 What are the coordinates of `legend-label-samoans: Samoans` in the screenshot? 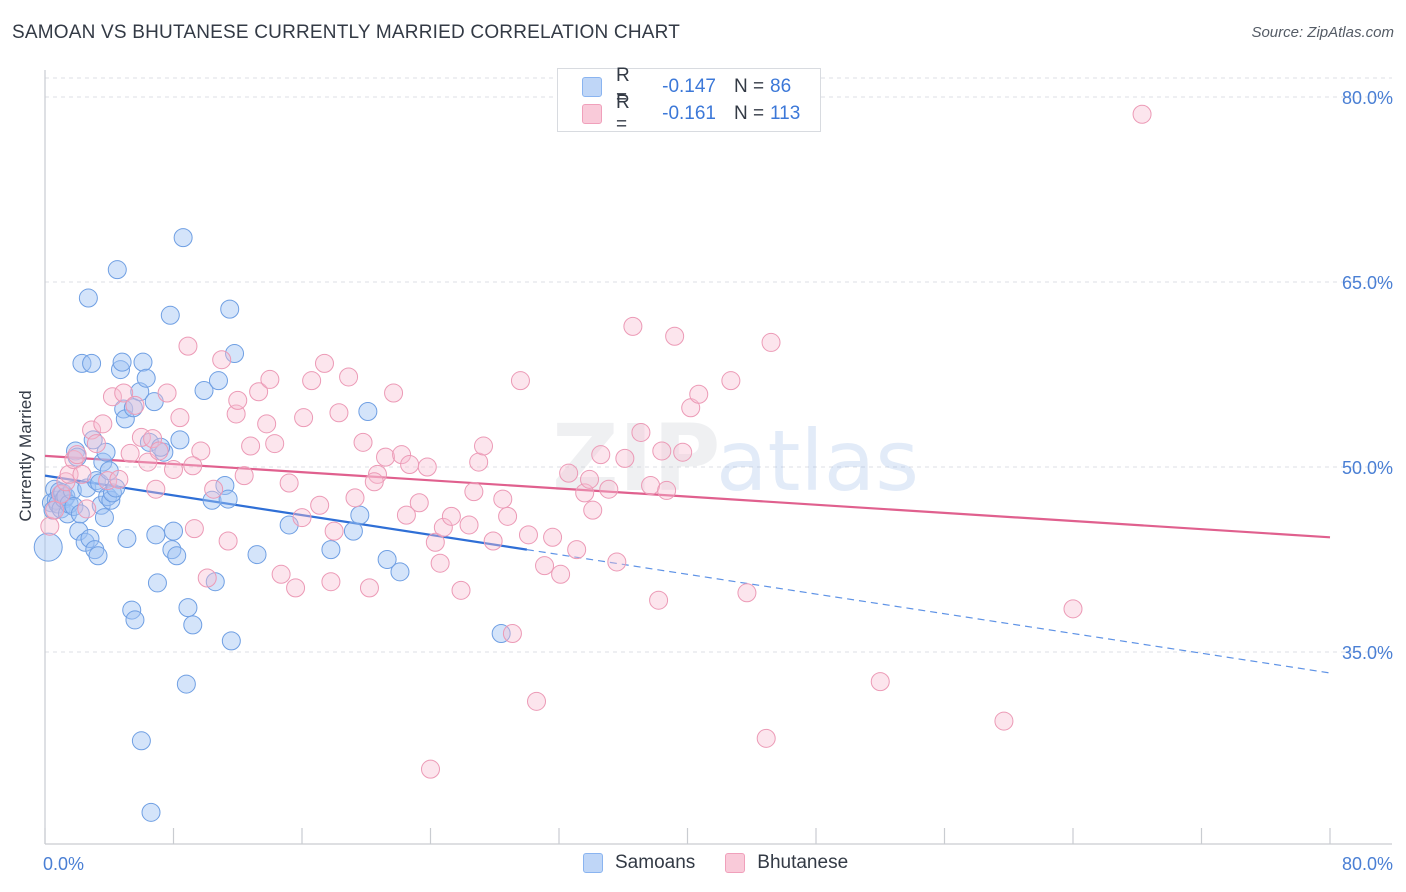 It's located at (655, 862).